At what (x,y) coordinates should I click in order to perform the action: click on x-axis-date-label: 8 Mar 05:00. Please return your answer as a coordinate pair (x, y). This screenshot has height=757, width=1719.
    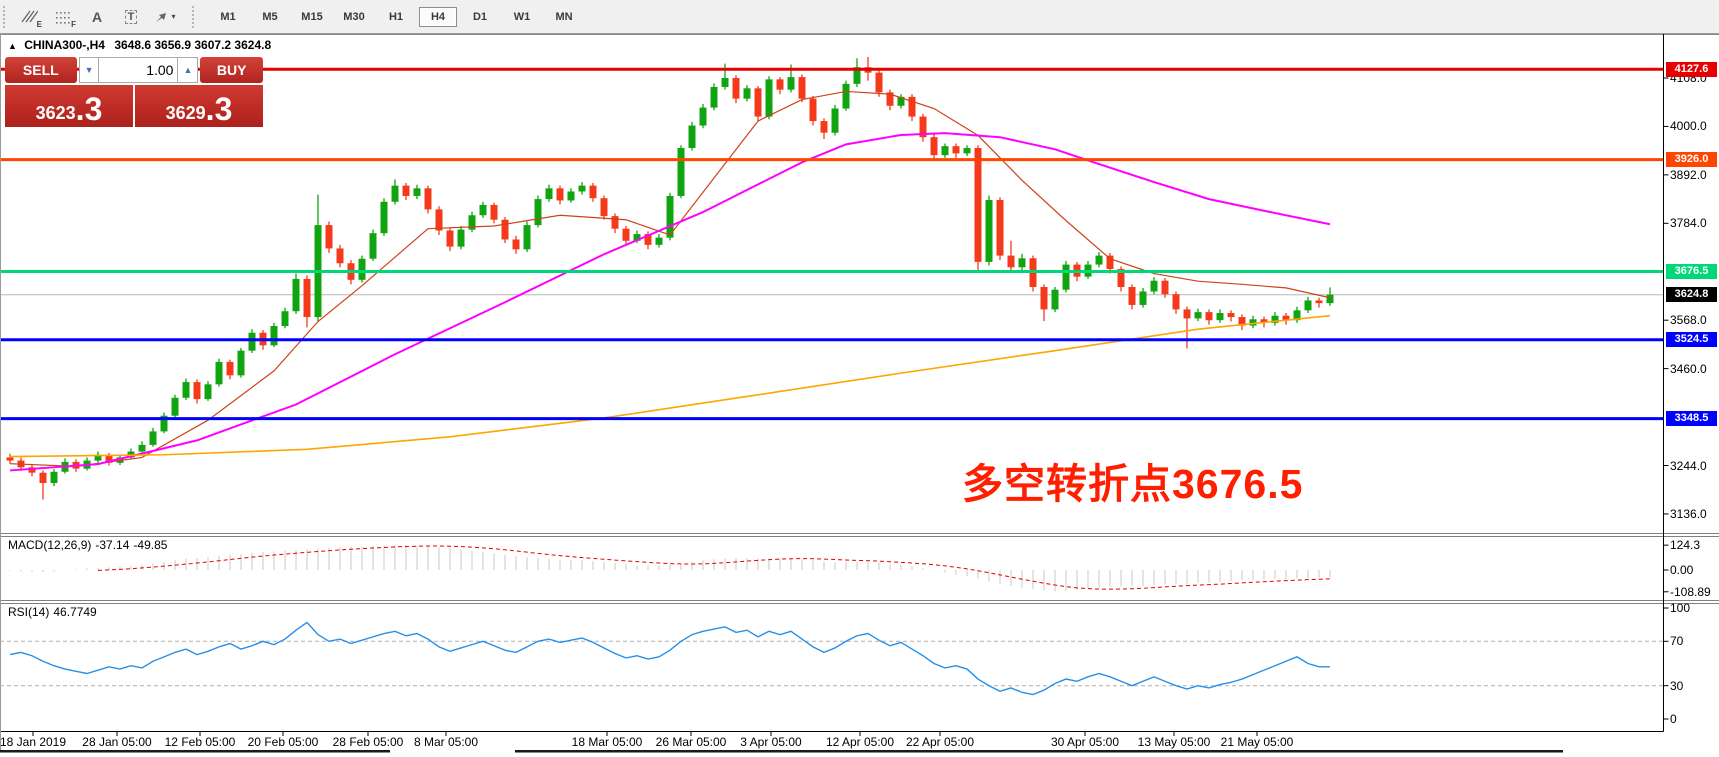
    Looking at the image, I should click on (446, 742).